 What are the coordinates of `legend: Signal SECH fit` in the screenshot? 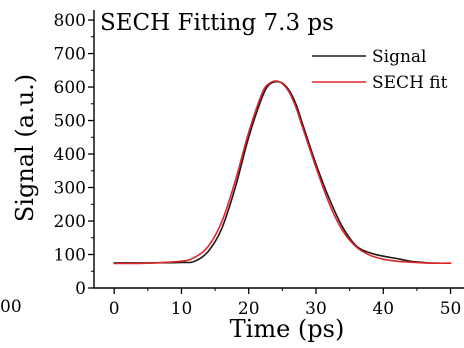 It's located at (380, 70).